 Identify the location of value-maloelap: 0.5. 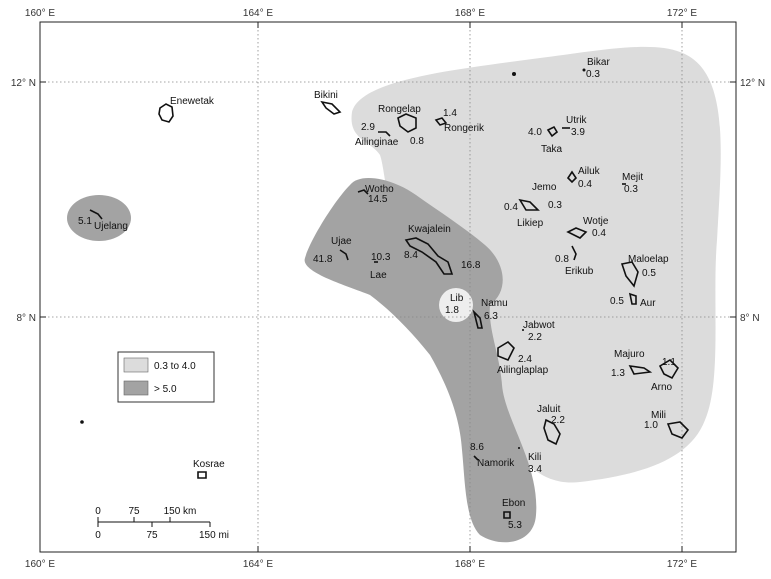
(649, 273).